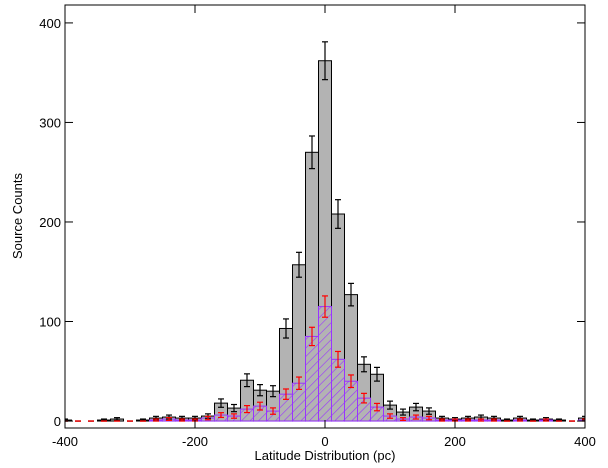  What do you see at coordinates (57, 421) in the screenshot?
I see `y-tick-label: 0` at bounding box center [57, 421].